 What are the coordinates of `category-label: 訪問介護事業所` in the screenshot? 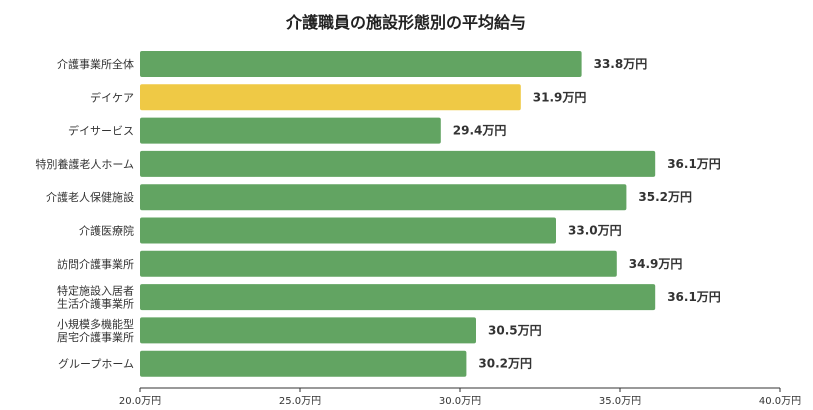 It's located at (95, 264).